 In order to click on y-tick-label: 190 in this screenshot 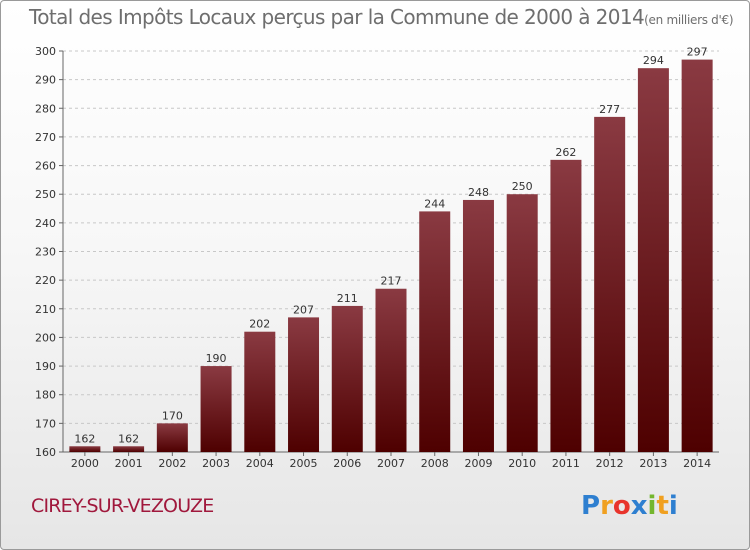, I will do `click(45, 366)`.